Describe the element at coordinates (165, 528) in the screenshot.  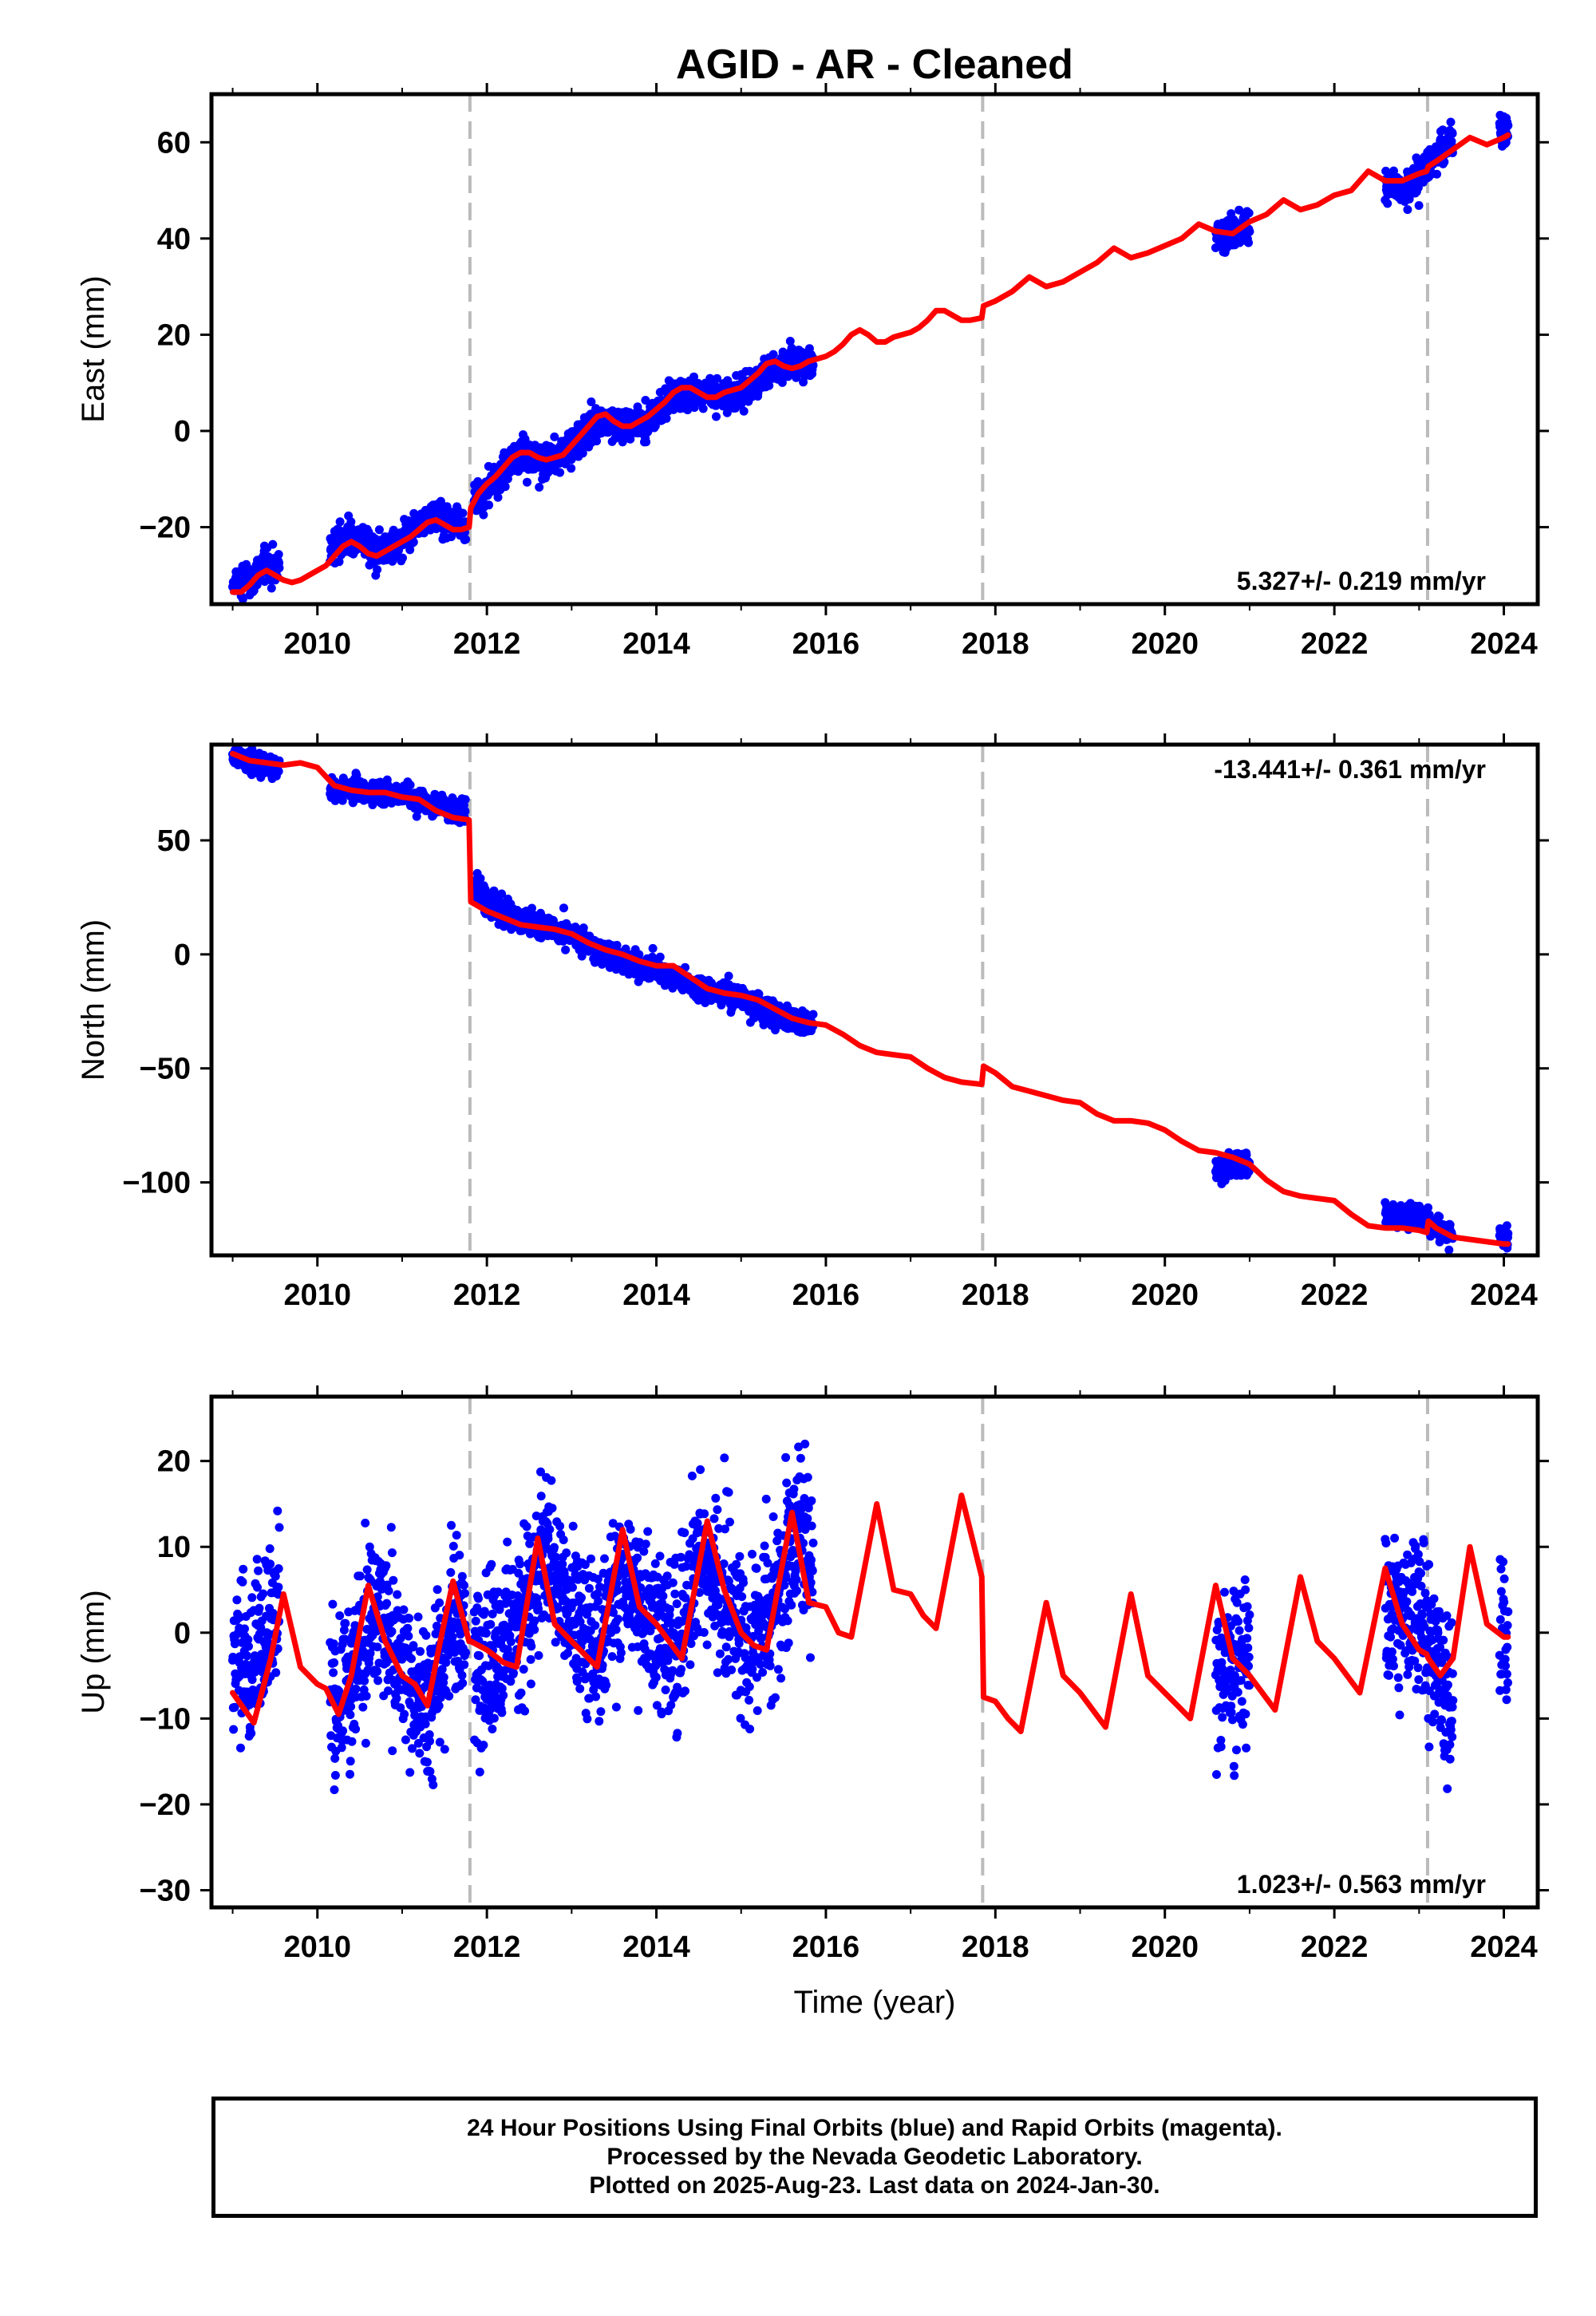
I see `y-tick-label: −20` at that location.